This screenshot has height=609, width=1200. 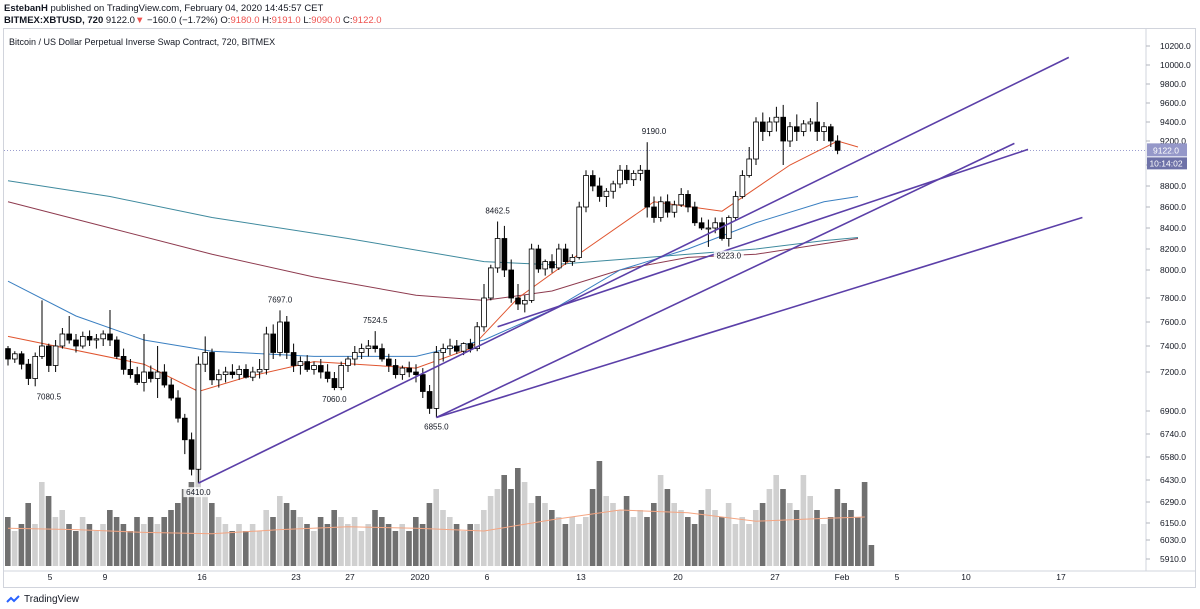 I want to click on brand-name: TradingView, so click(x=52, y=599).